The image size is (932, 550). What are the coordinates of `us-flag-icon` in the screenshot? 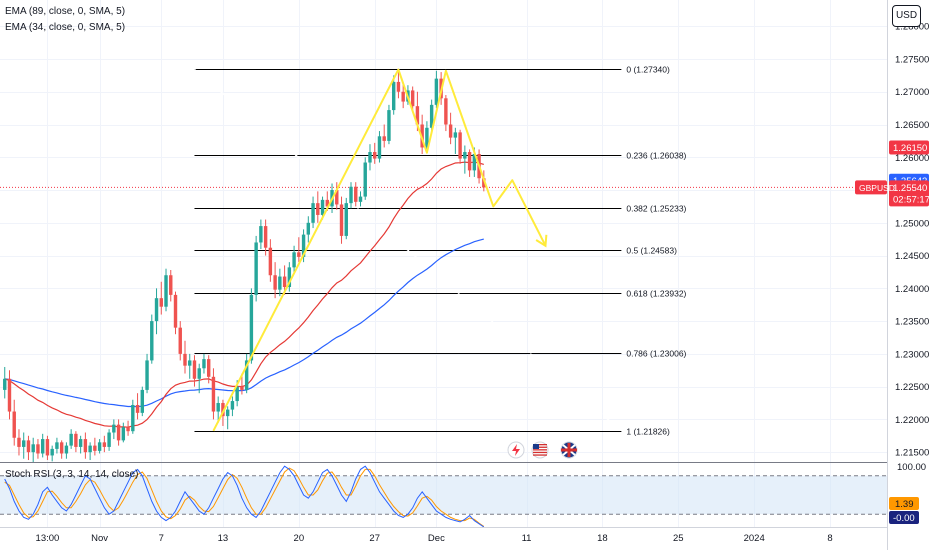 It's located at (540, 450).